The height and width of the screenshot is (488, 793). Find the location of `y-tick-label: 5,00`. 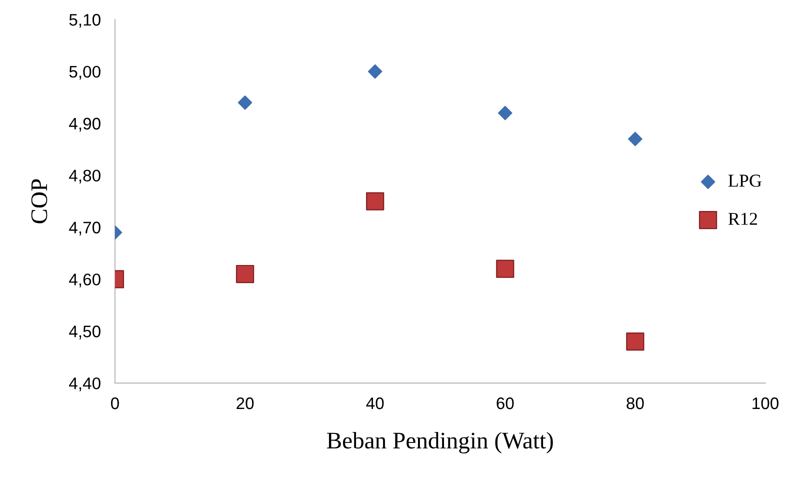

y-tick-label: 5,00 is located at coordinates (84, 73).